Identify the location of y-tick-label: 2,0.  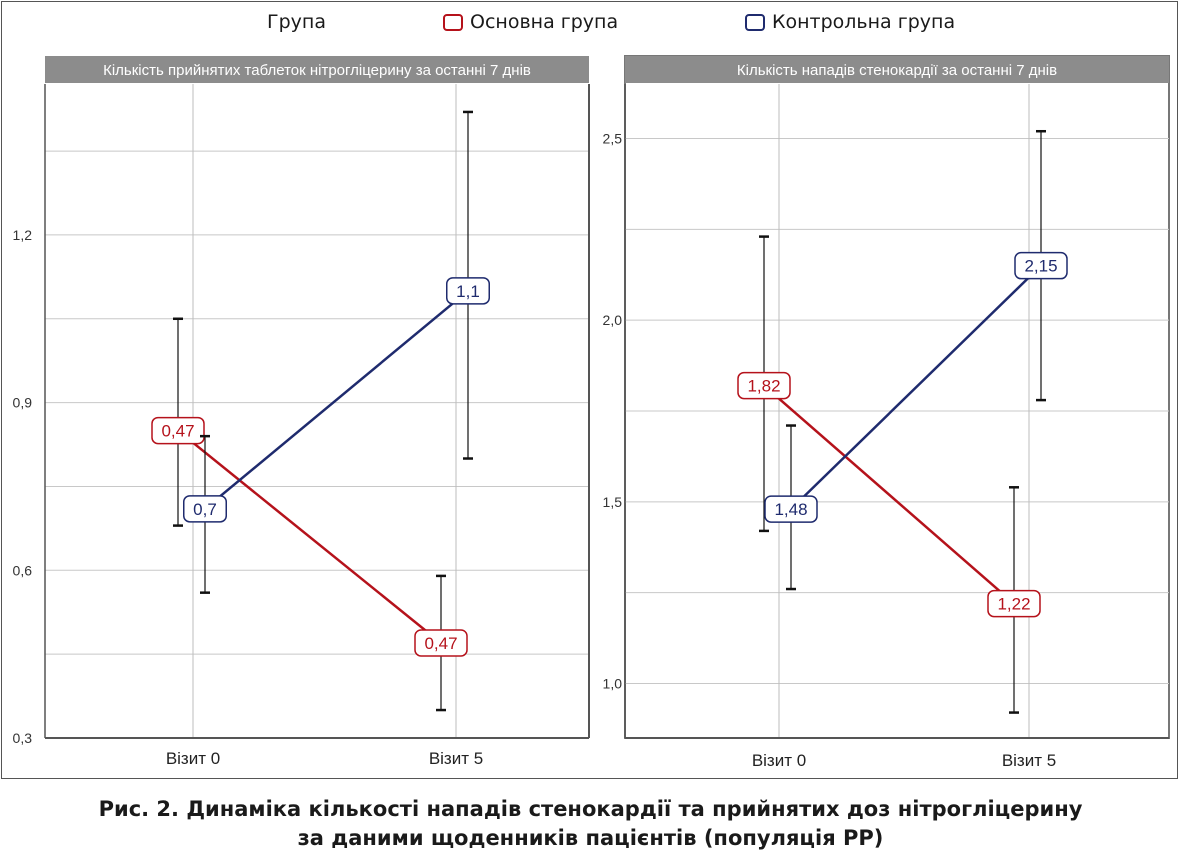
(613, 320).